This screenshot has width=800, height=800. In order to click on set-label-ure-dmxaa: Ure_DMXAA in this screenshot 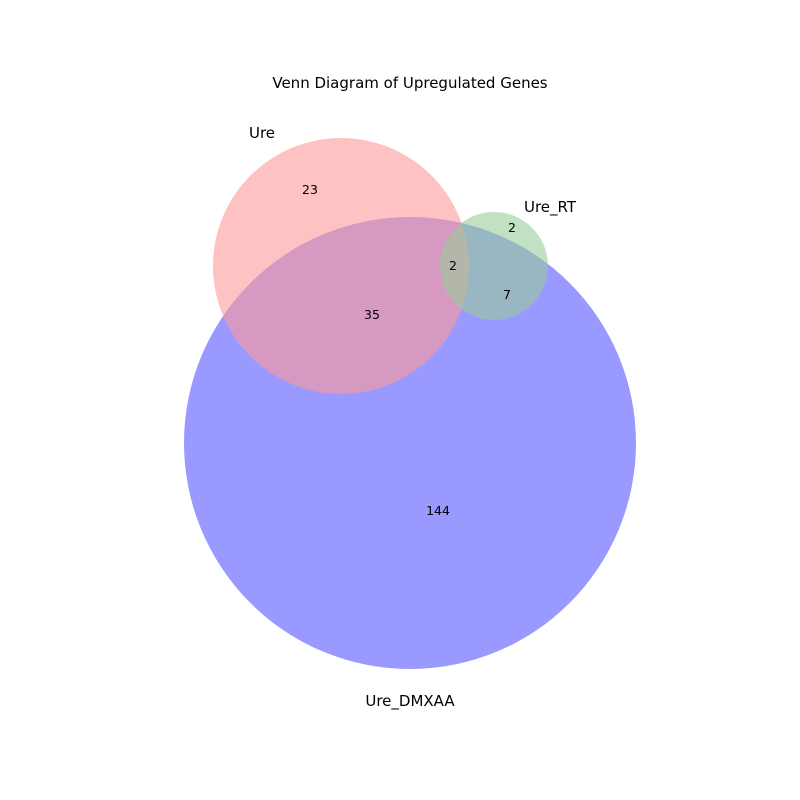, I will do `click(410, 701)`.